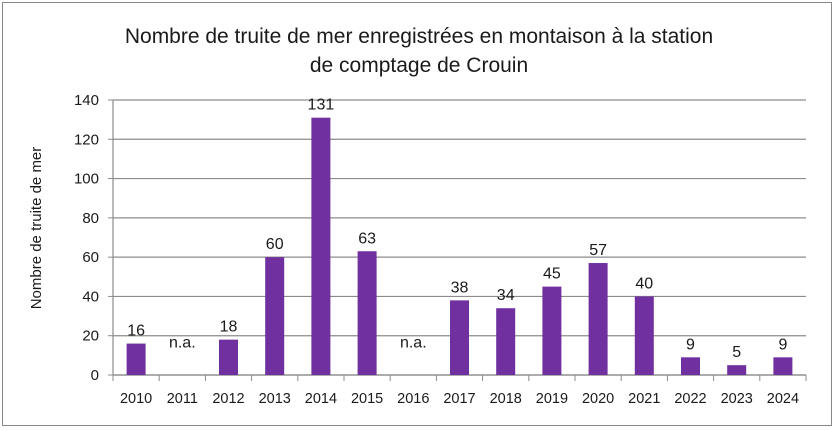  Describe the element at coordinates (506, 399) in the screenshot. I see `x-tick-label-2018: 2018` at that location.